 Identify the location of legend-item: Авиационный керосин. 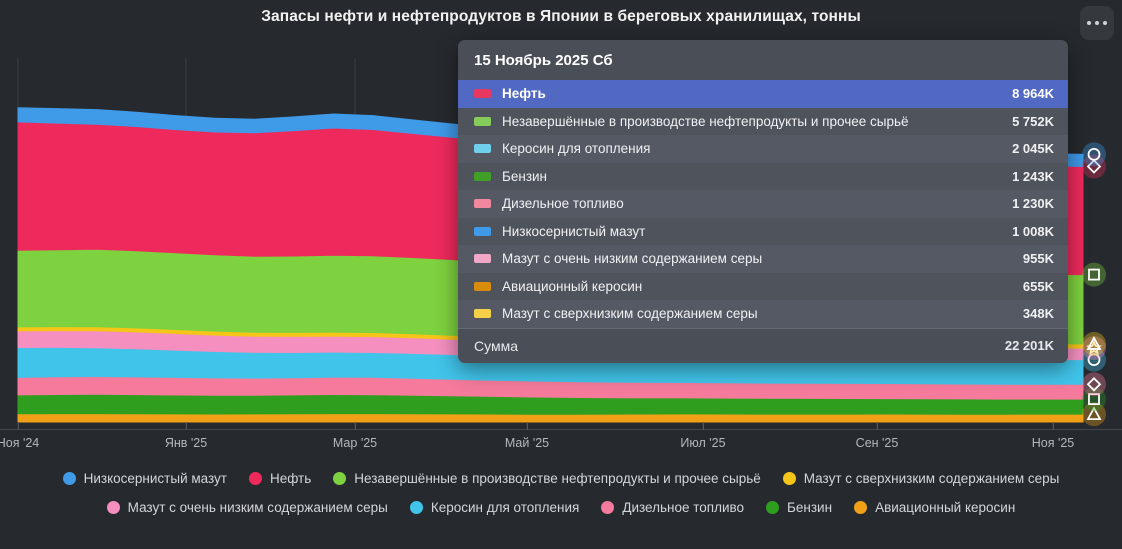
(934, 507).